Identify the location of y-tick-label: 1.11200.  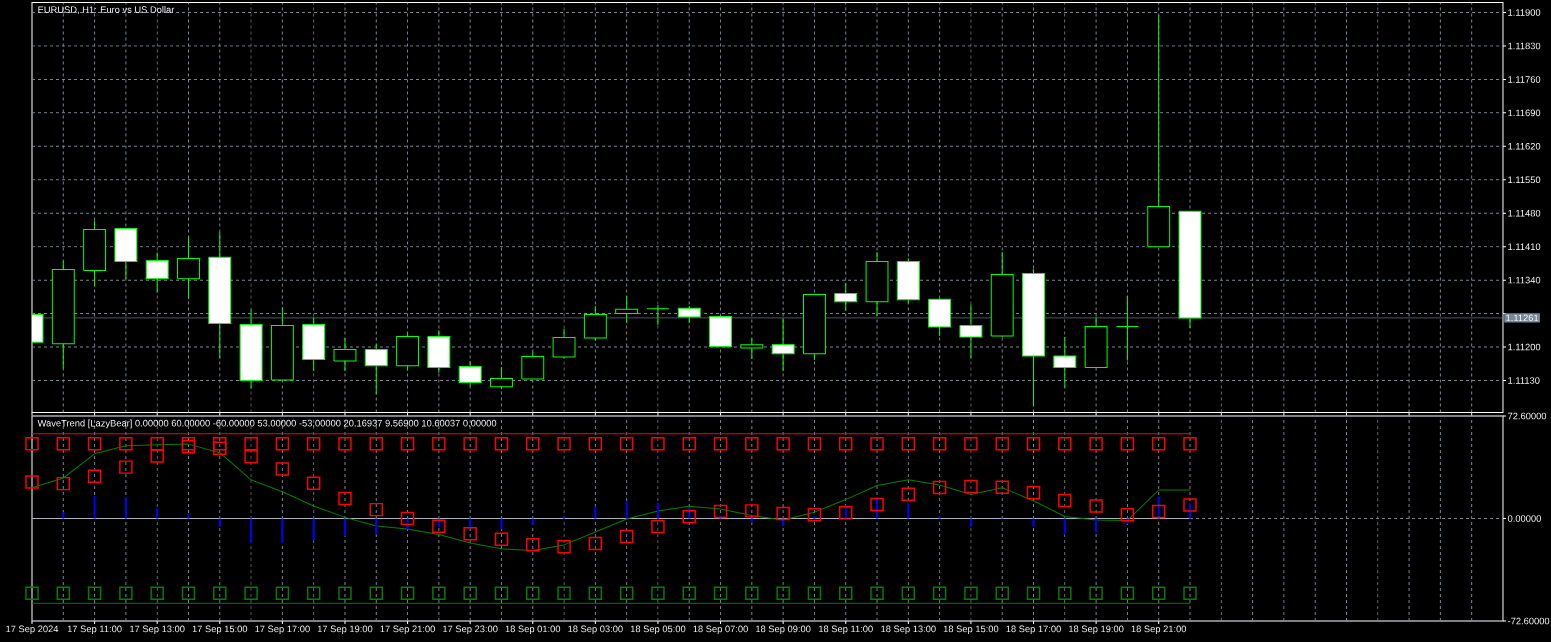
(1524, 347).